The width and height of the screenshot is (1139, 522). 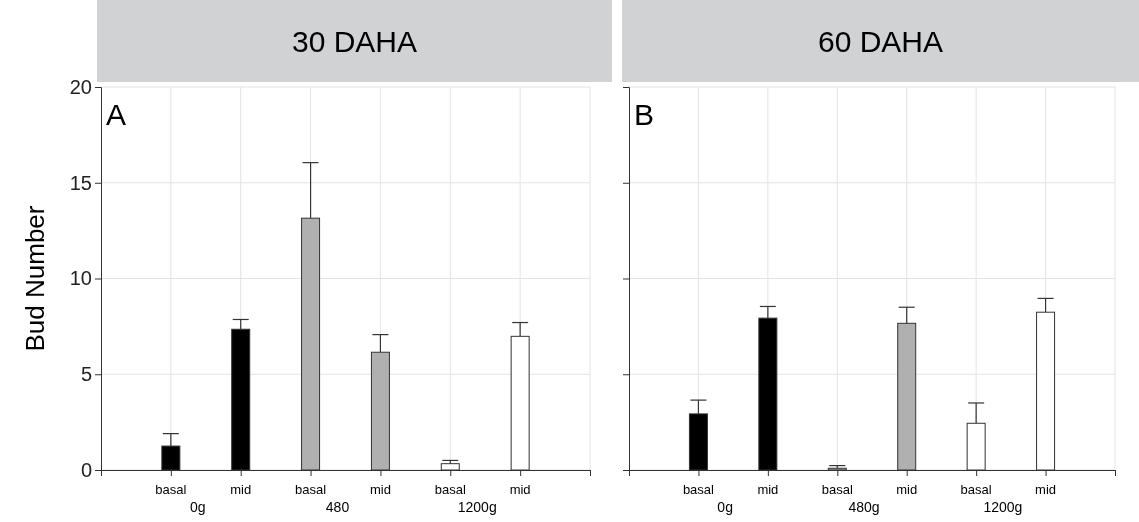 I want to click on y-tick-label: 0, so click(x=86, y=469).